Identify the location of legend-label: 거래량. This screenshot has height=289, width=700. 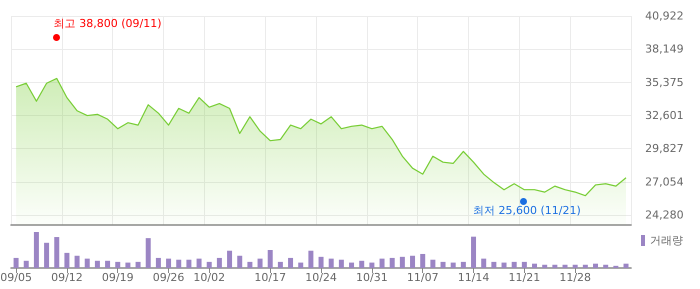
(666, 240).